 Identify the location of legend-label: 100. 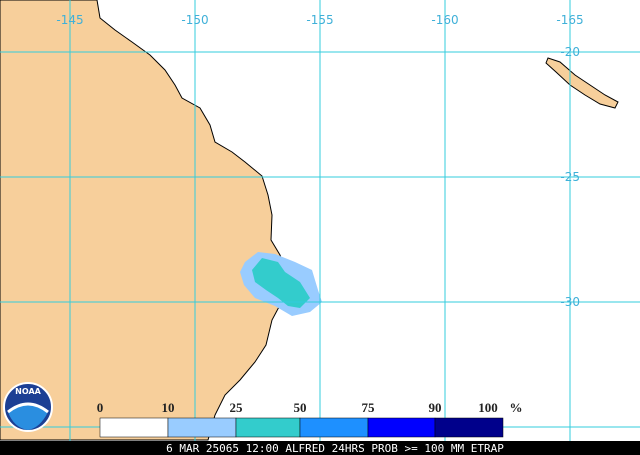
(488, 407).